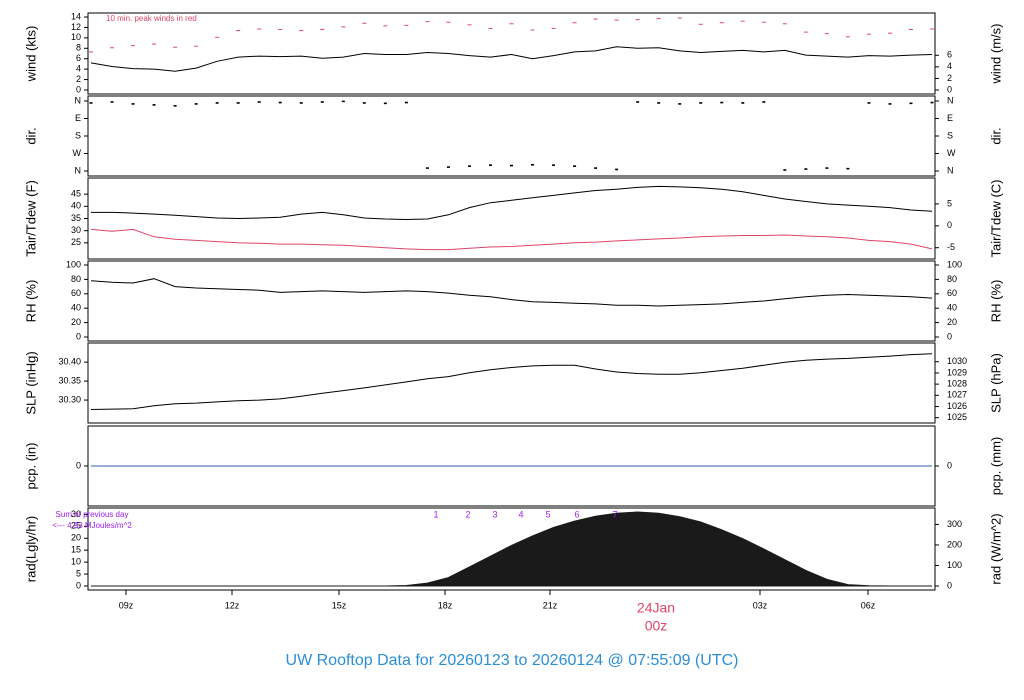  Describe the element at coordinates (78, 48) in the screenshot. I see `y-tick-label: 8` at that location.